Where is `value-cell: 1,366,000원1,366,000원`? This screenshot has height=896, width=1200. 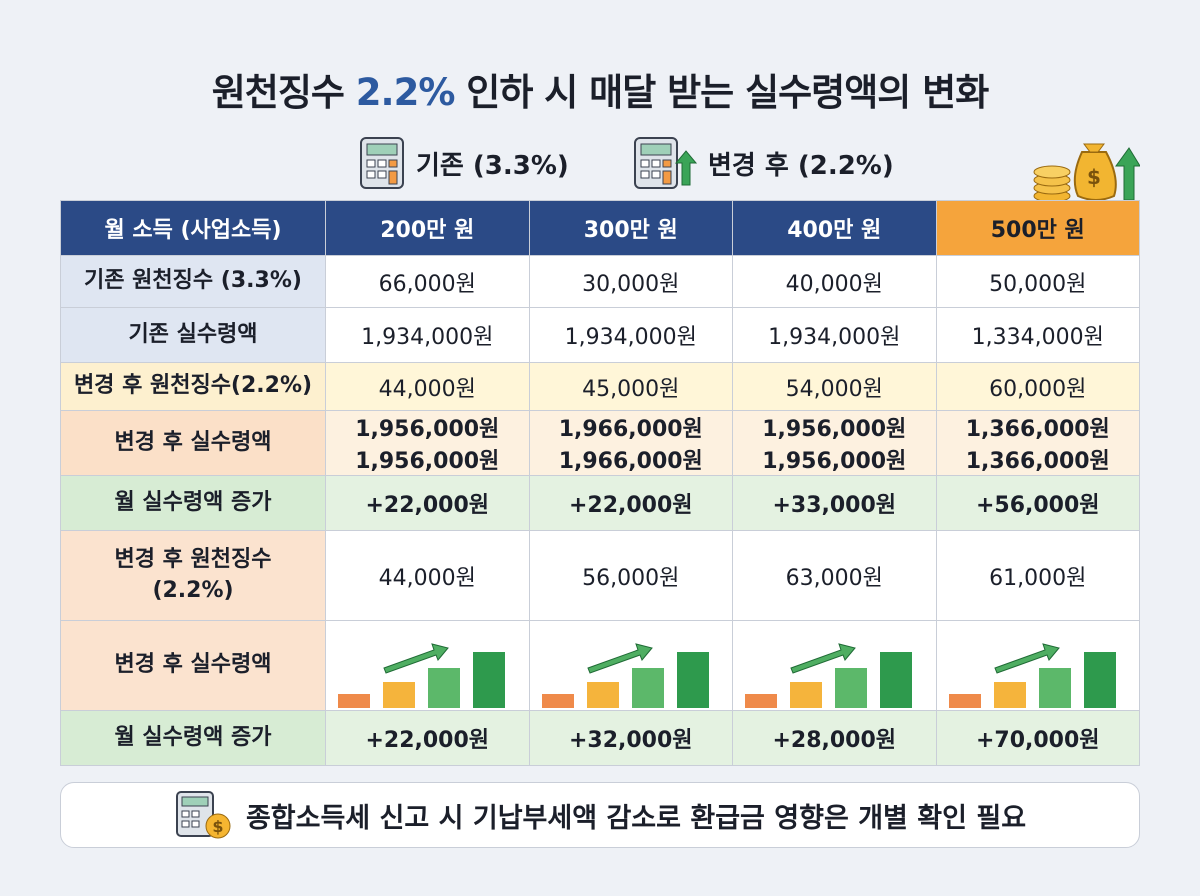 value-cell: 1,366,000원1,366,000원 is located at coordinates (1037, 443).